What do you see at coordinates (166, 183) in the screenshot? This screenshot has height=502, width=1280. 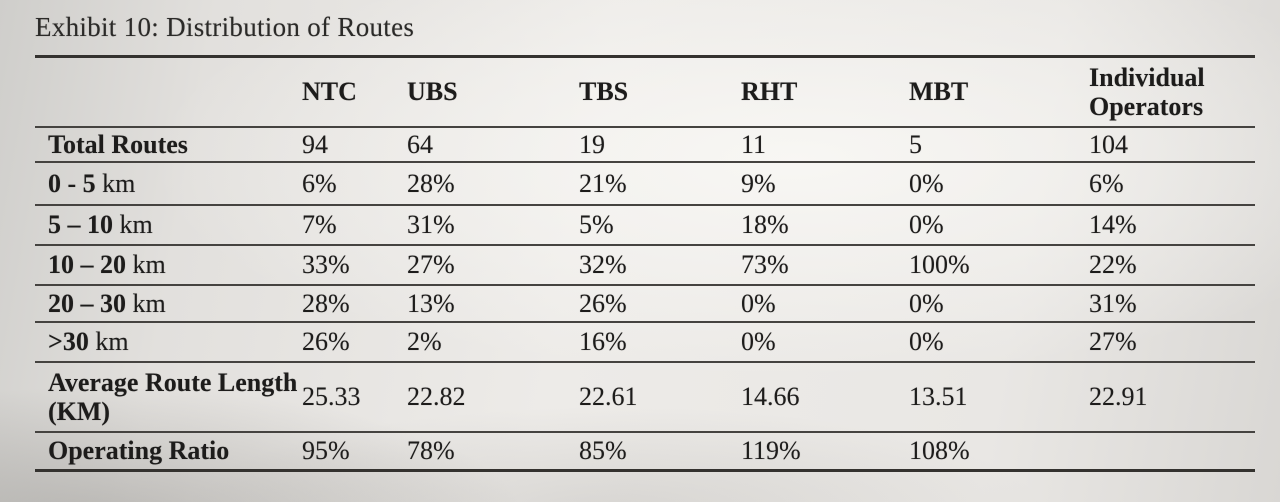 I see `row-label: 0 - 5 km` at bounding box center [166, 183].